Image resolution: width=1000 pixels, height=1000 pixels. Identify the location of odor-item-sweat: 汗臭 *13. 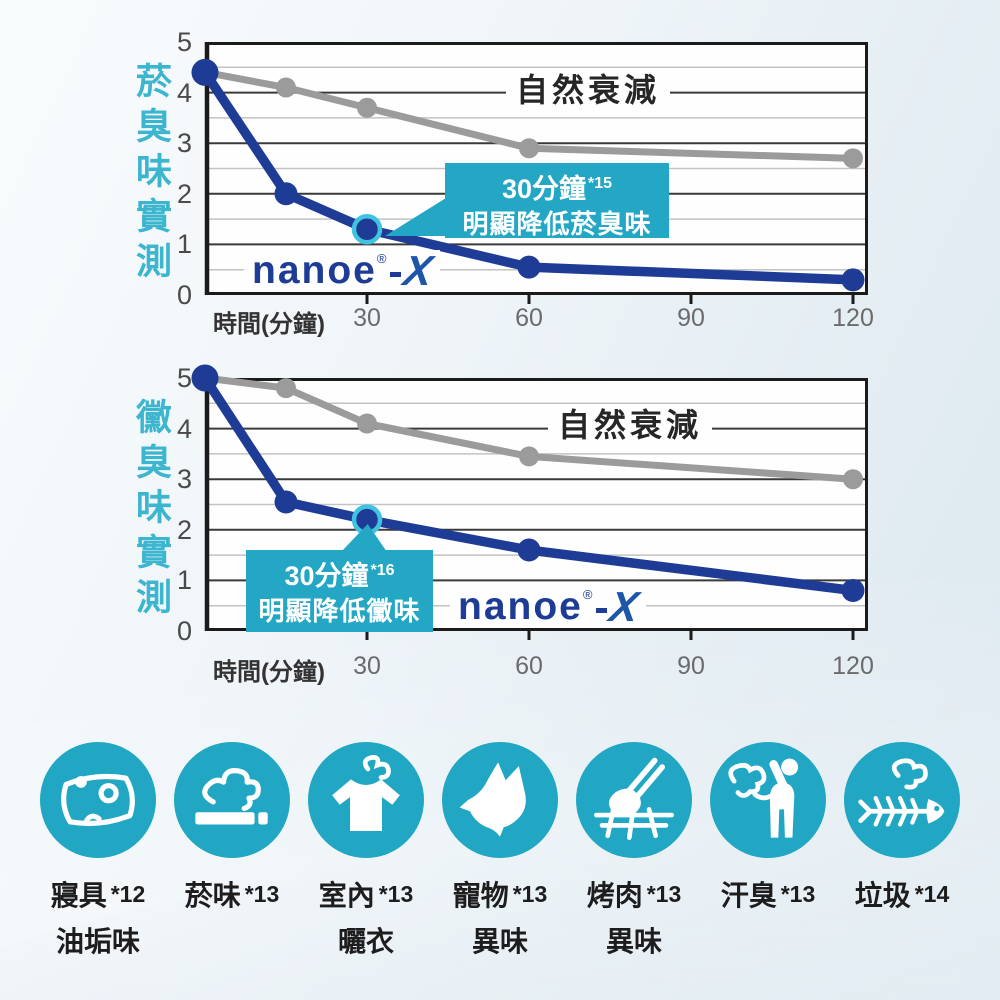
(768, 851).